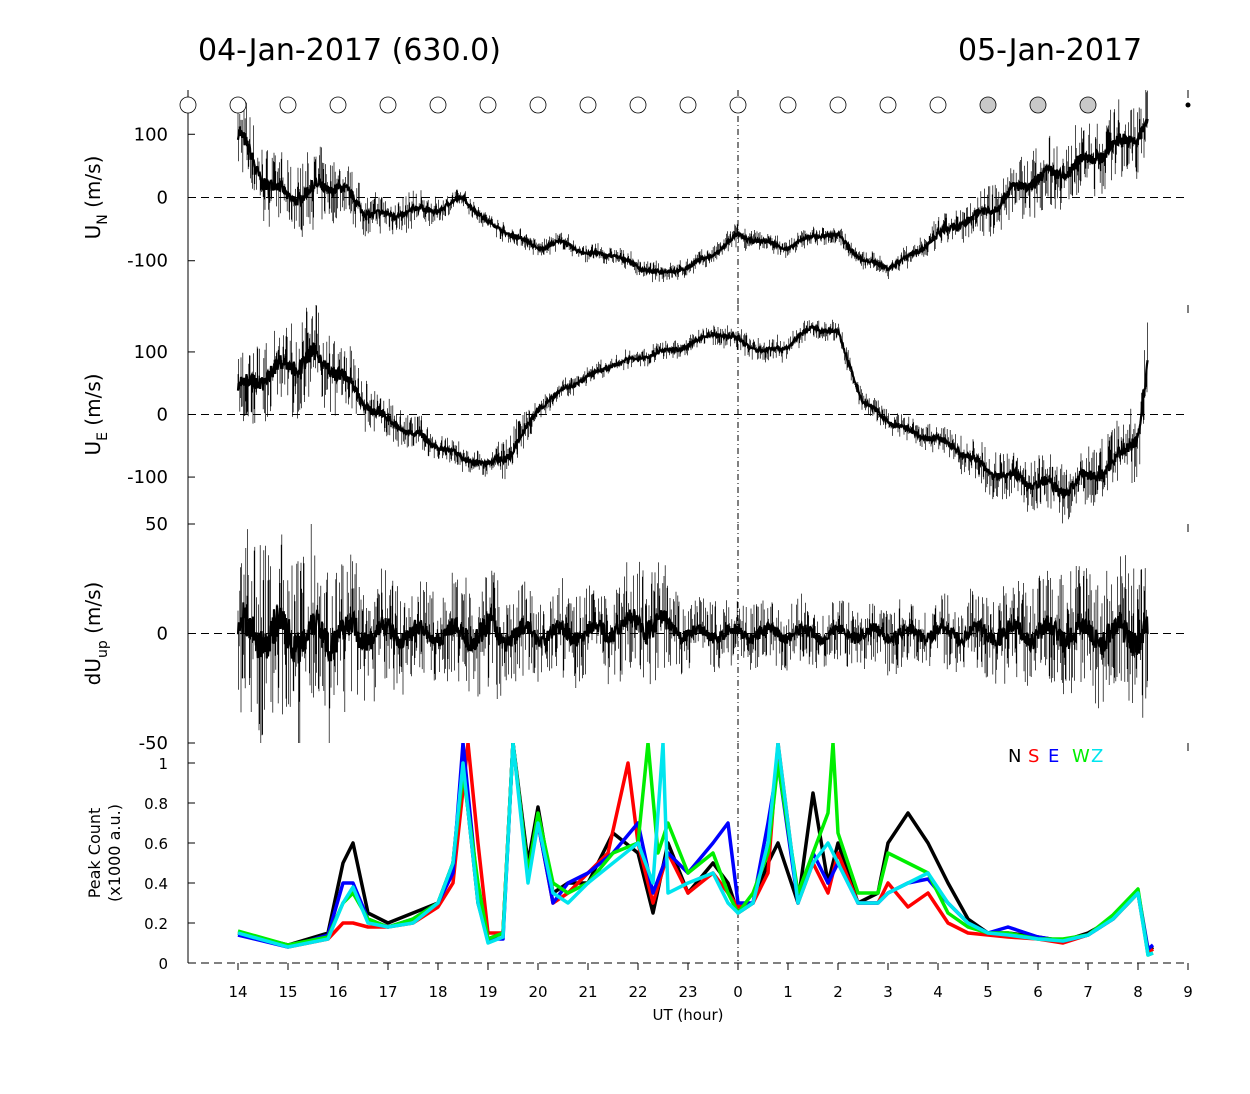  Describe the element at coordinates (147, 261) in the screenshot. I see `ytick-label-un-2: -100` at that location.